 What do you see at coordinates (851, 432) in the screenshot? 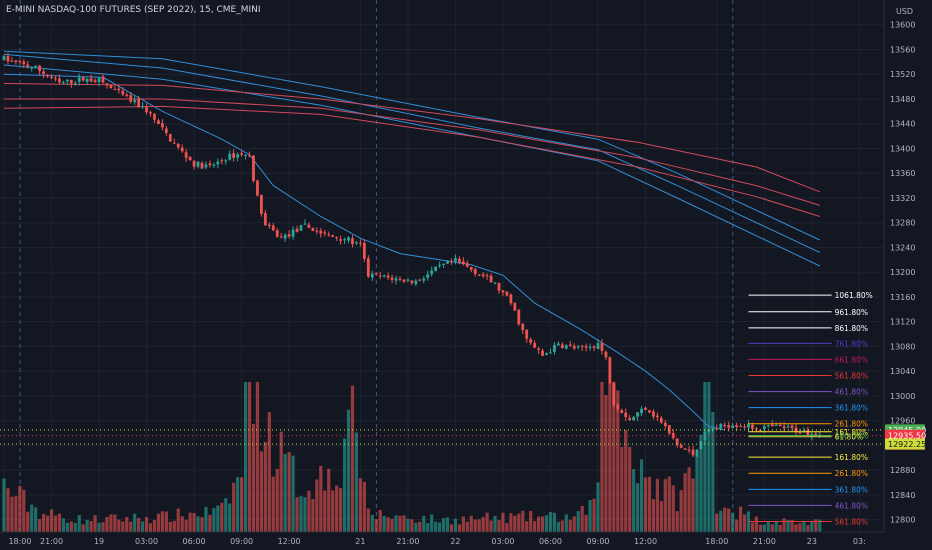
I see `fib-level-label: 161.80%` at bounding box center [851, 432].